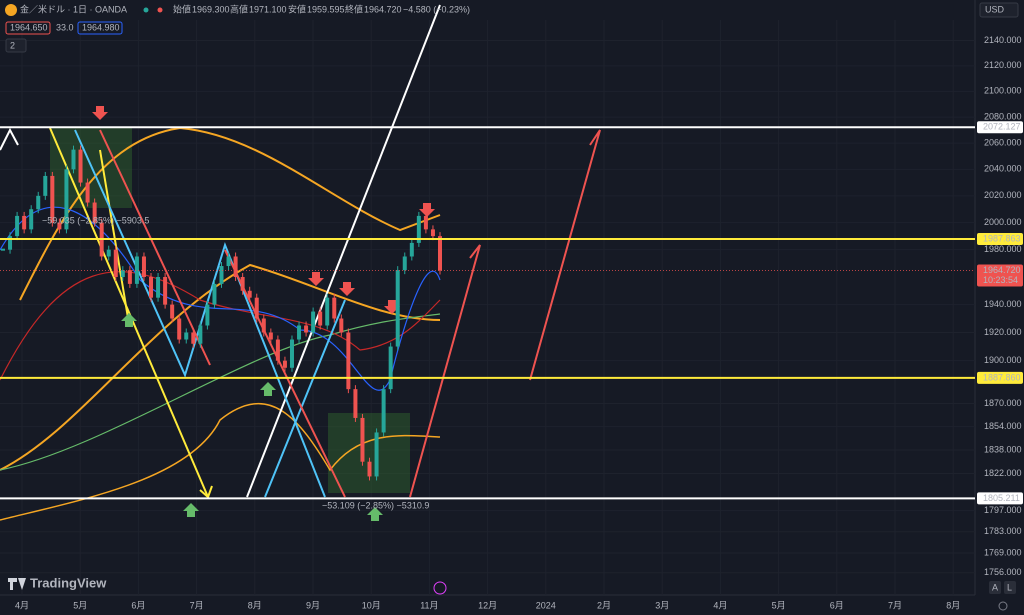 The height and width of the screenshot is (615, 1024). Describe the element at coordinates (1003, 360) in the screenshot. I see `y-tick-label: 1900.000` at that location.